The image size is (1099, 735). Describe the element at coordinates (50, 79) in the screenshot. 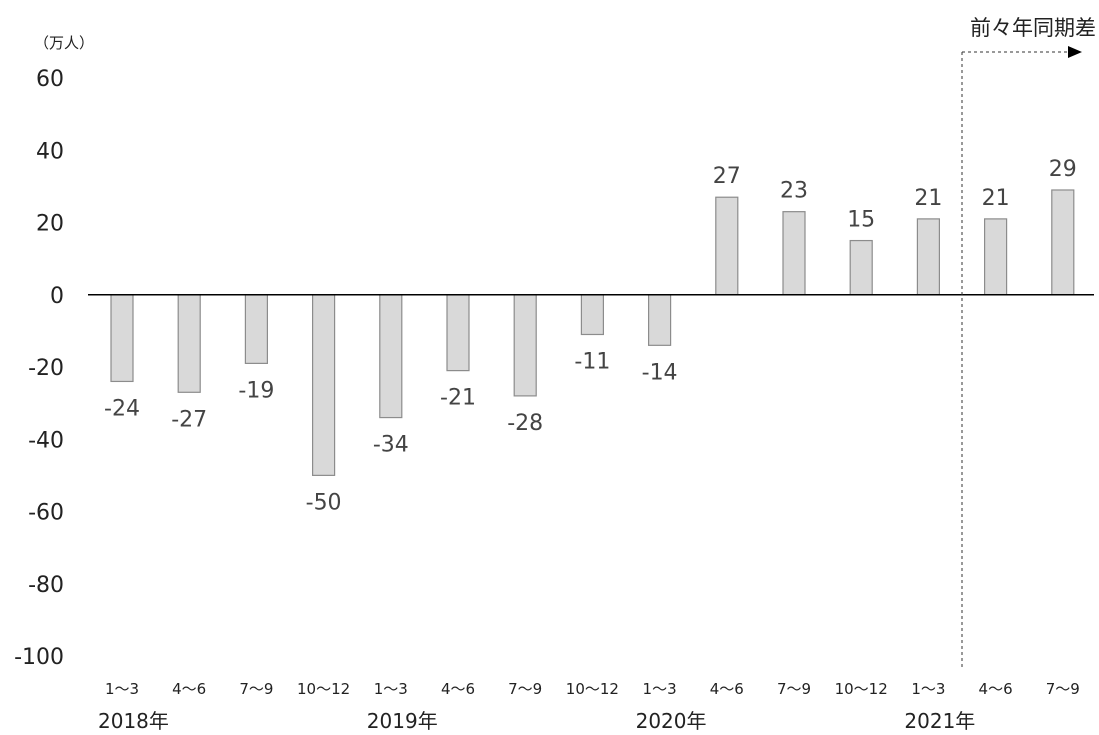

I see `y-tick-label: 60` at that location.